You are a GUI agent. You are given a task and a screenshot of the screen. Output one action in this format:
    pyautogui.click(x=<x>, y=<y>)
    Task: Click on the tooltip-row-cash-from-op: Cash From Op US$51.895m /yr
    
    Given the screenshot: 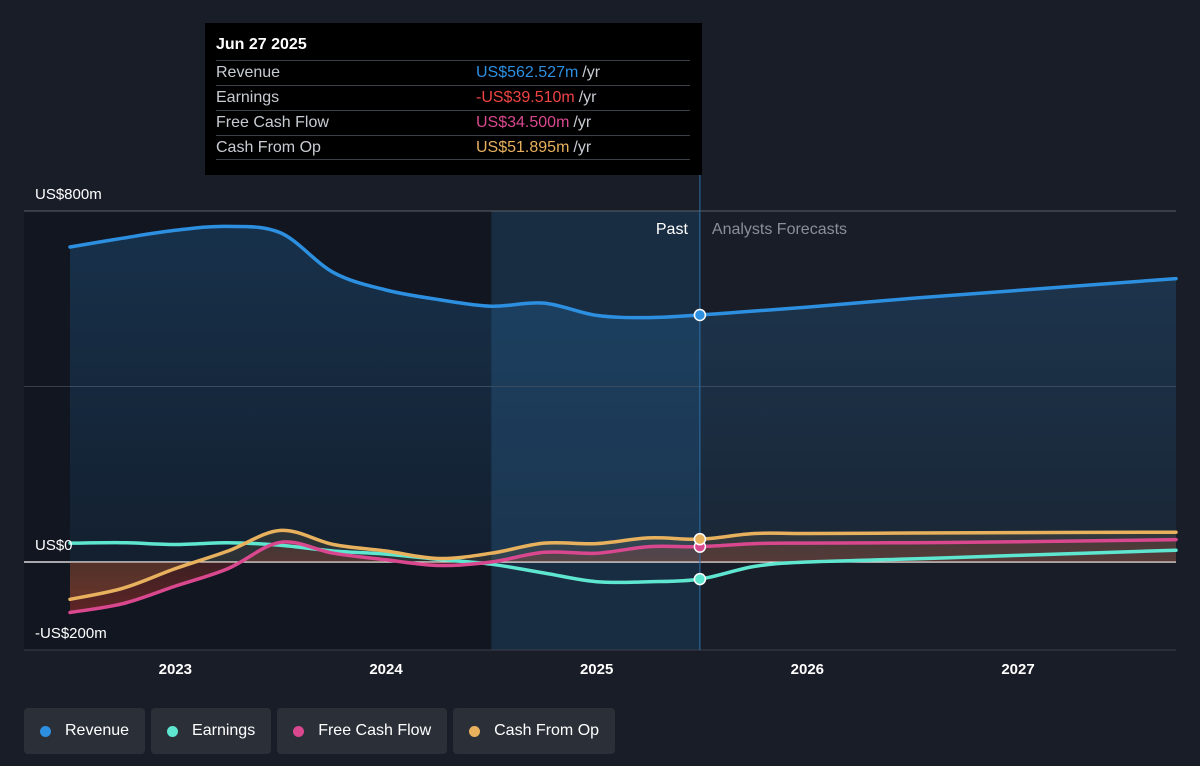 What is the action you would take?
    pyautogui.click(x=453, y=147)
    